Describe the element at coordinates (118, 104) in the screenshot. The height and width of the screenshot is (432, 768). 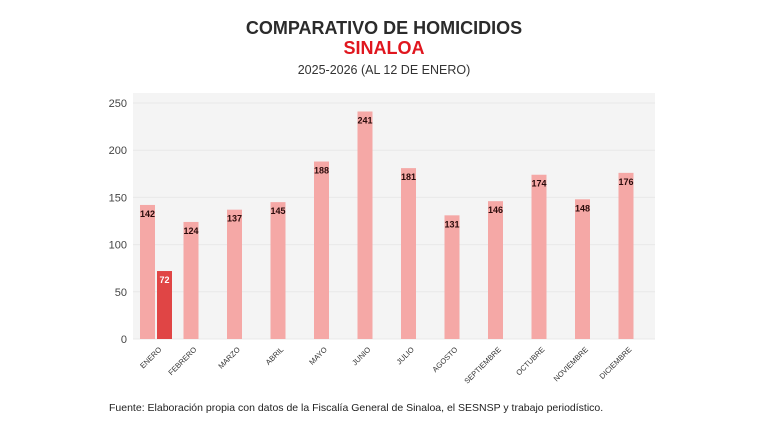
I see `y-tick-label: 250` at that location.